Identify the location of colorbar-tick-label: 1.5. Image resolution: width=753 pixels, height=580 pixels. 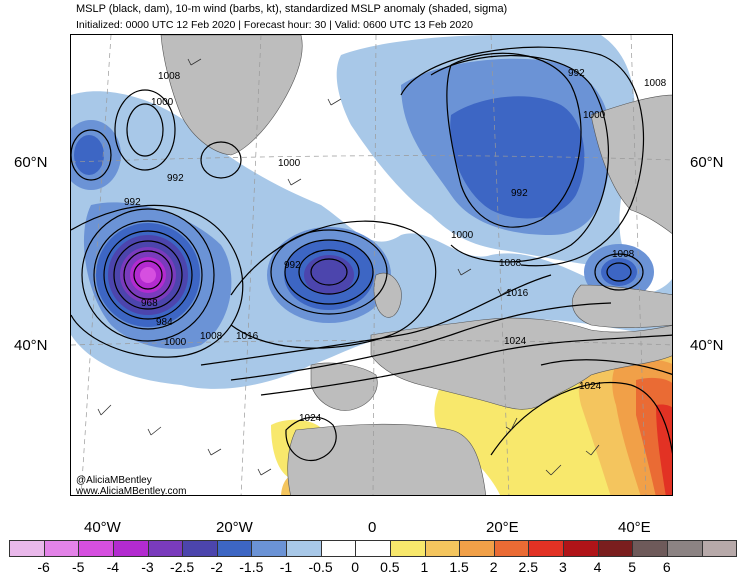
(459, 567).